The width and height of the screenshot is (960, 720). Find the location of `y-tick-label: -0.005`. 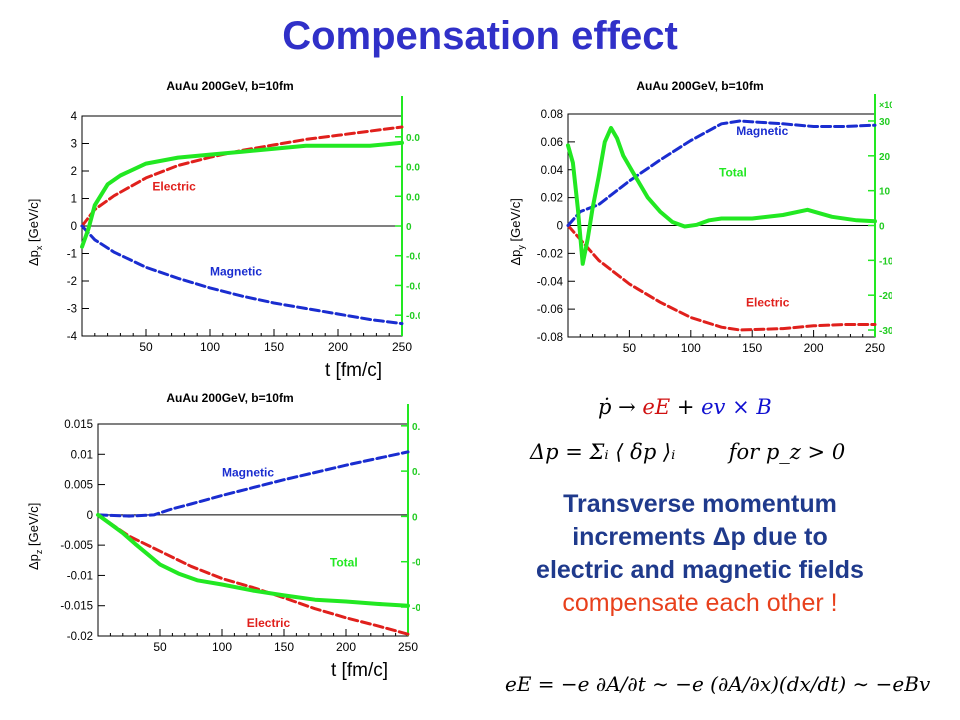

y-tick-label: -0.005 is located at coordinates (76, 546).